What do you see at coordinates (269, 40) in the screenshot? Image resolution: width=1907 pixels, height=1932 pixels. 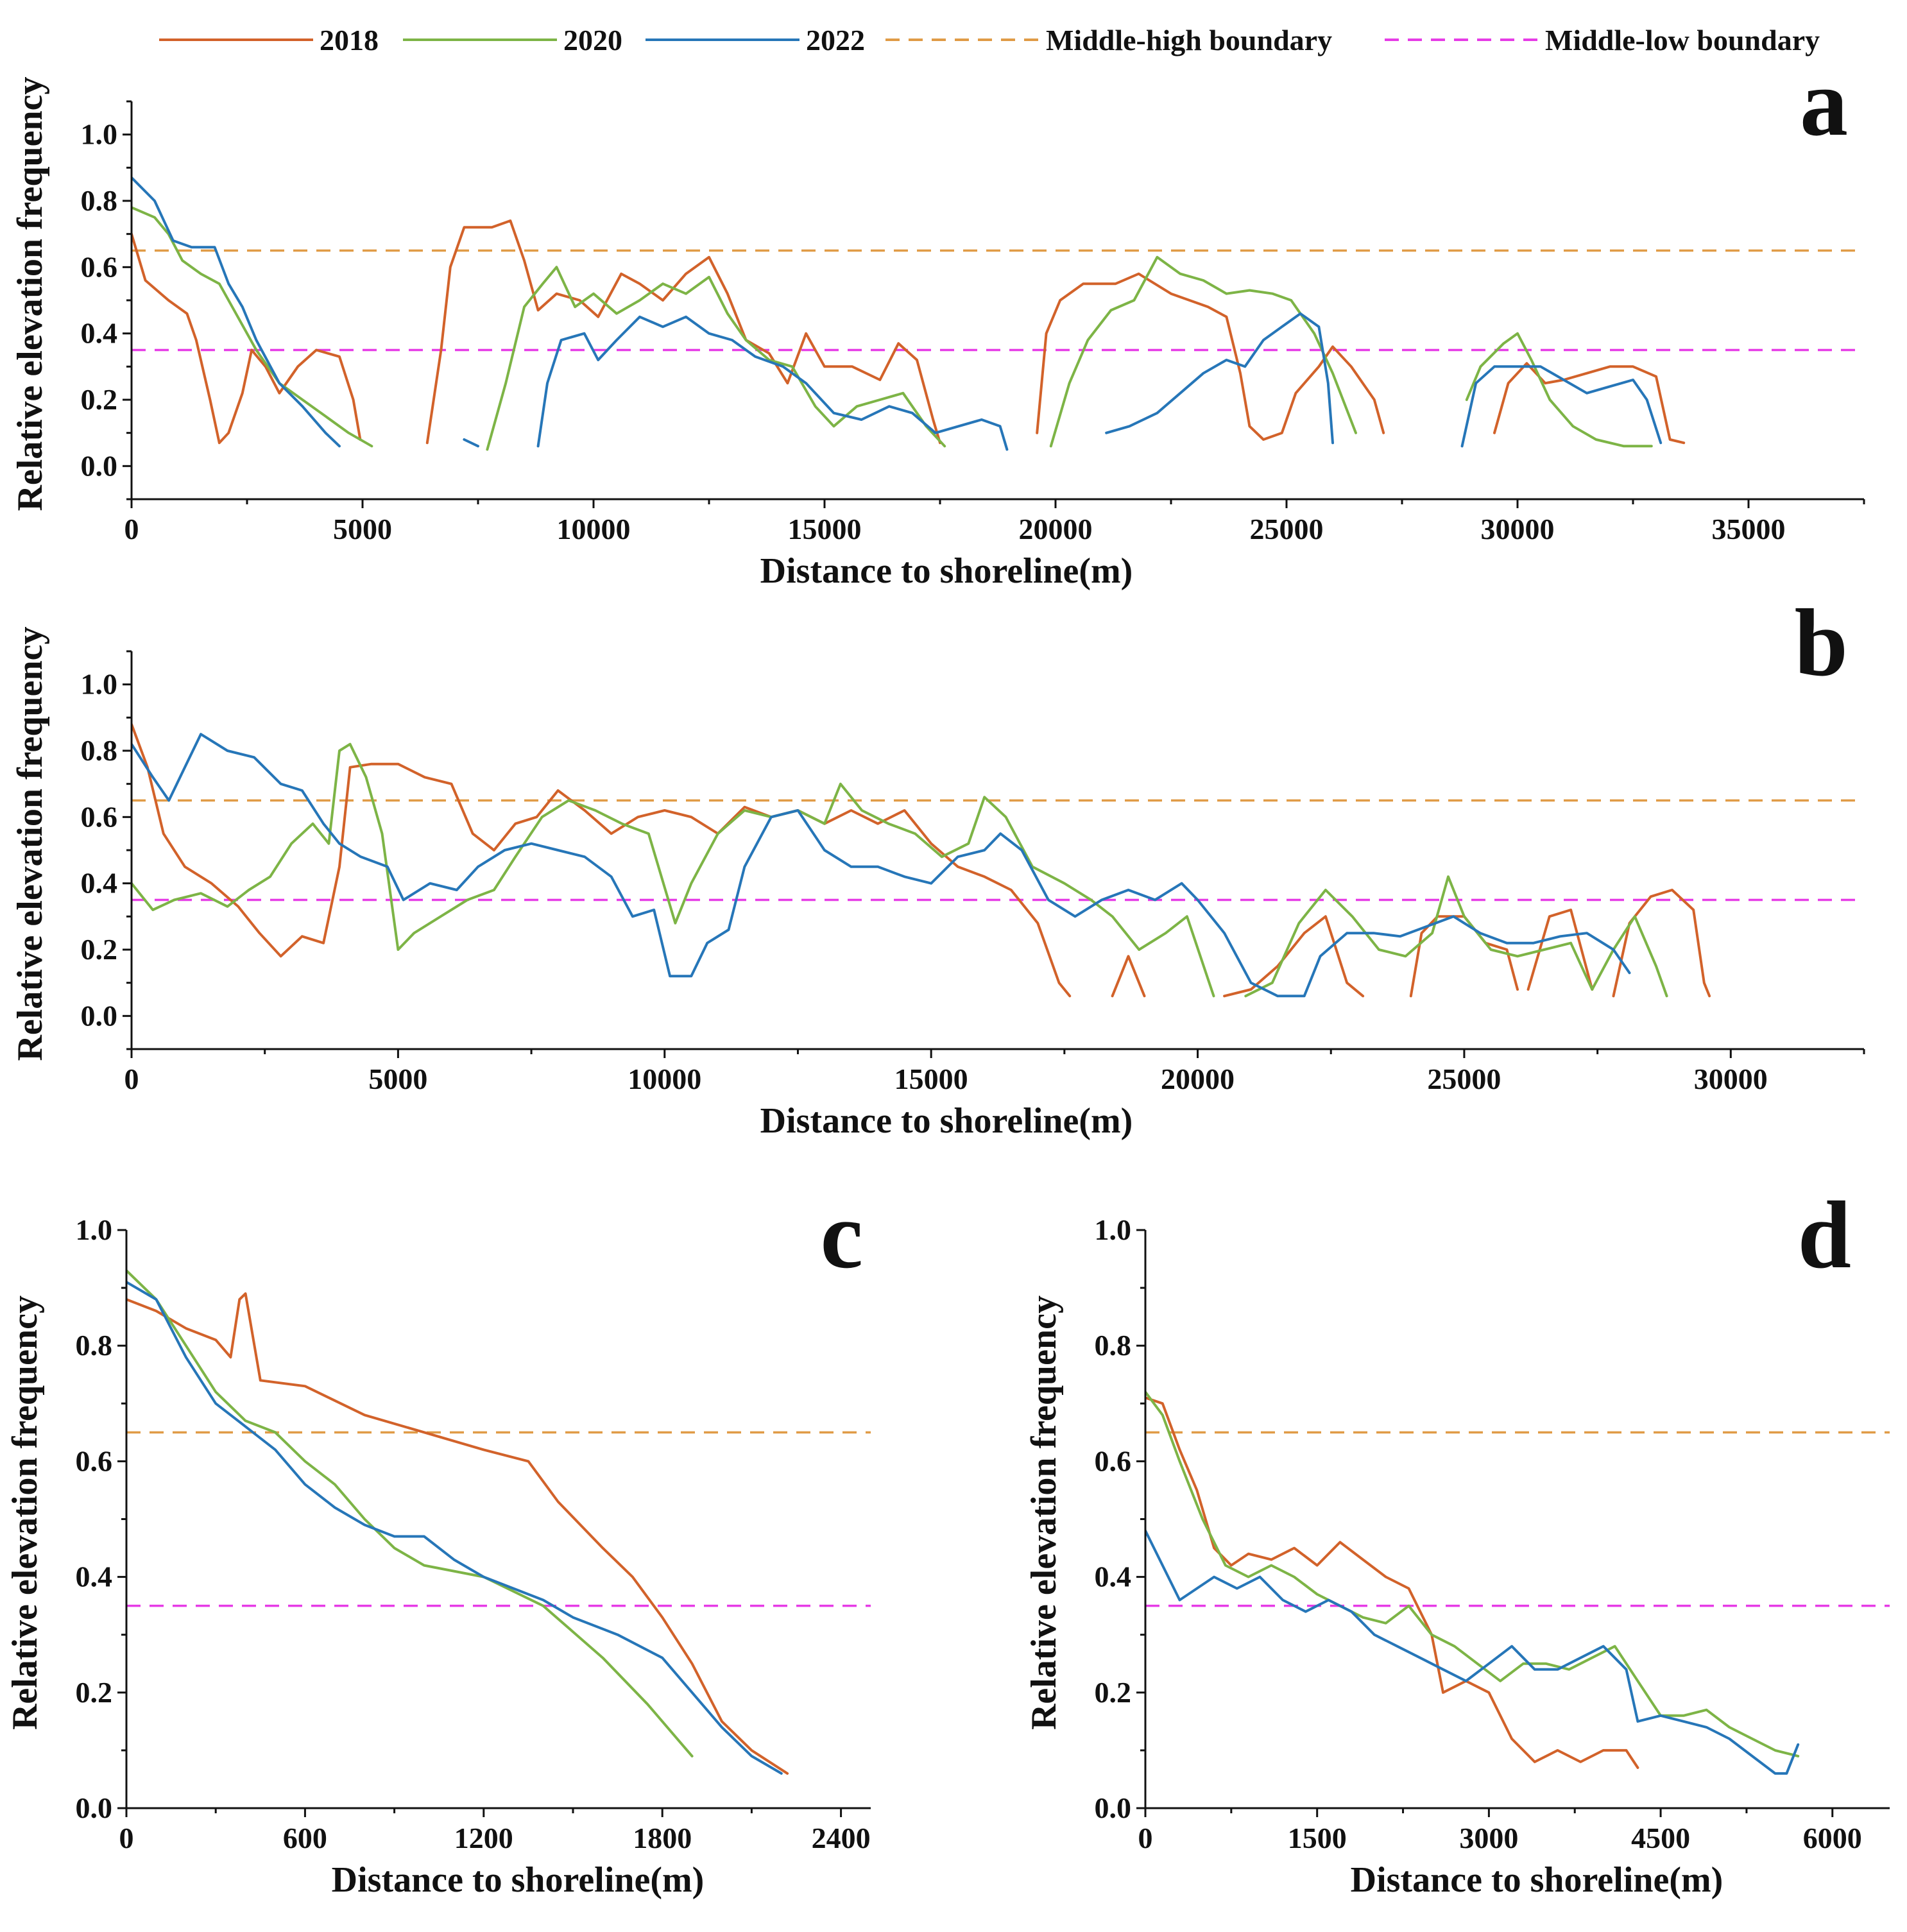 I see `legend-entry-s2018: 2018` at bounding box center [269, 40].